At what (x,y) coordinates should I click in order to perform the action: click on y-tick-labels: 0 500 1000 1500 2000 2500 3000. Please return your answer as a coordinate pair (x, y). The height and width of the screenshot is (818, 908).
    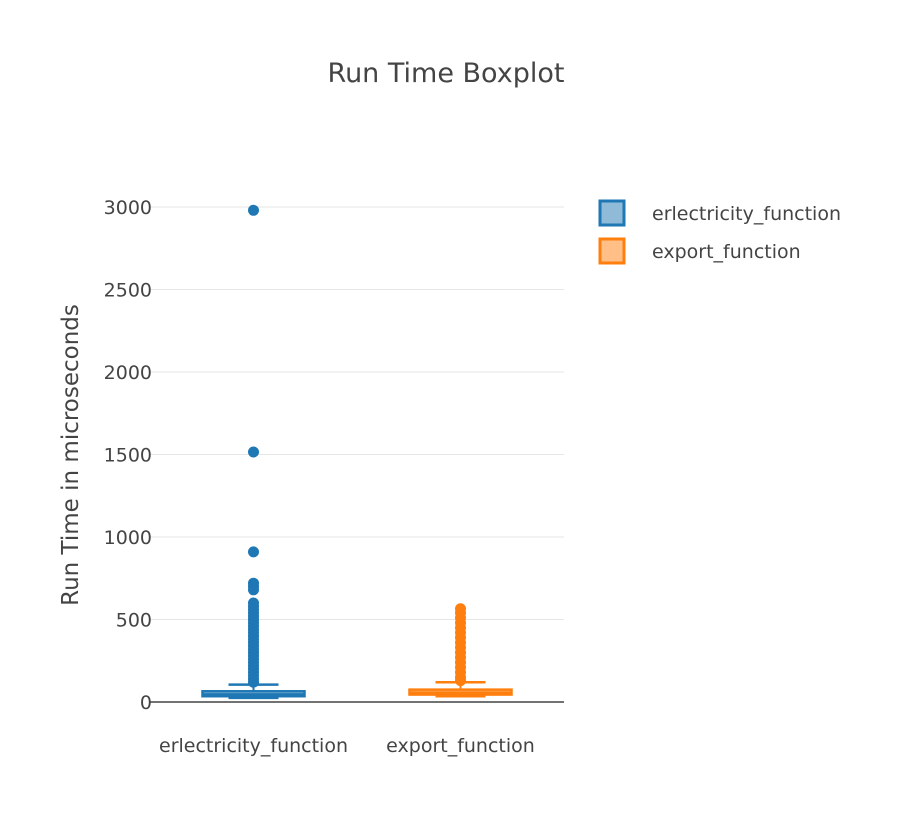
    Looking at the image, I should click on (128, 455).